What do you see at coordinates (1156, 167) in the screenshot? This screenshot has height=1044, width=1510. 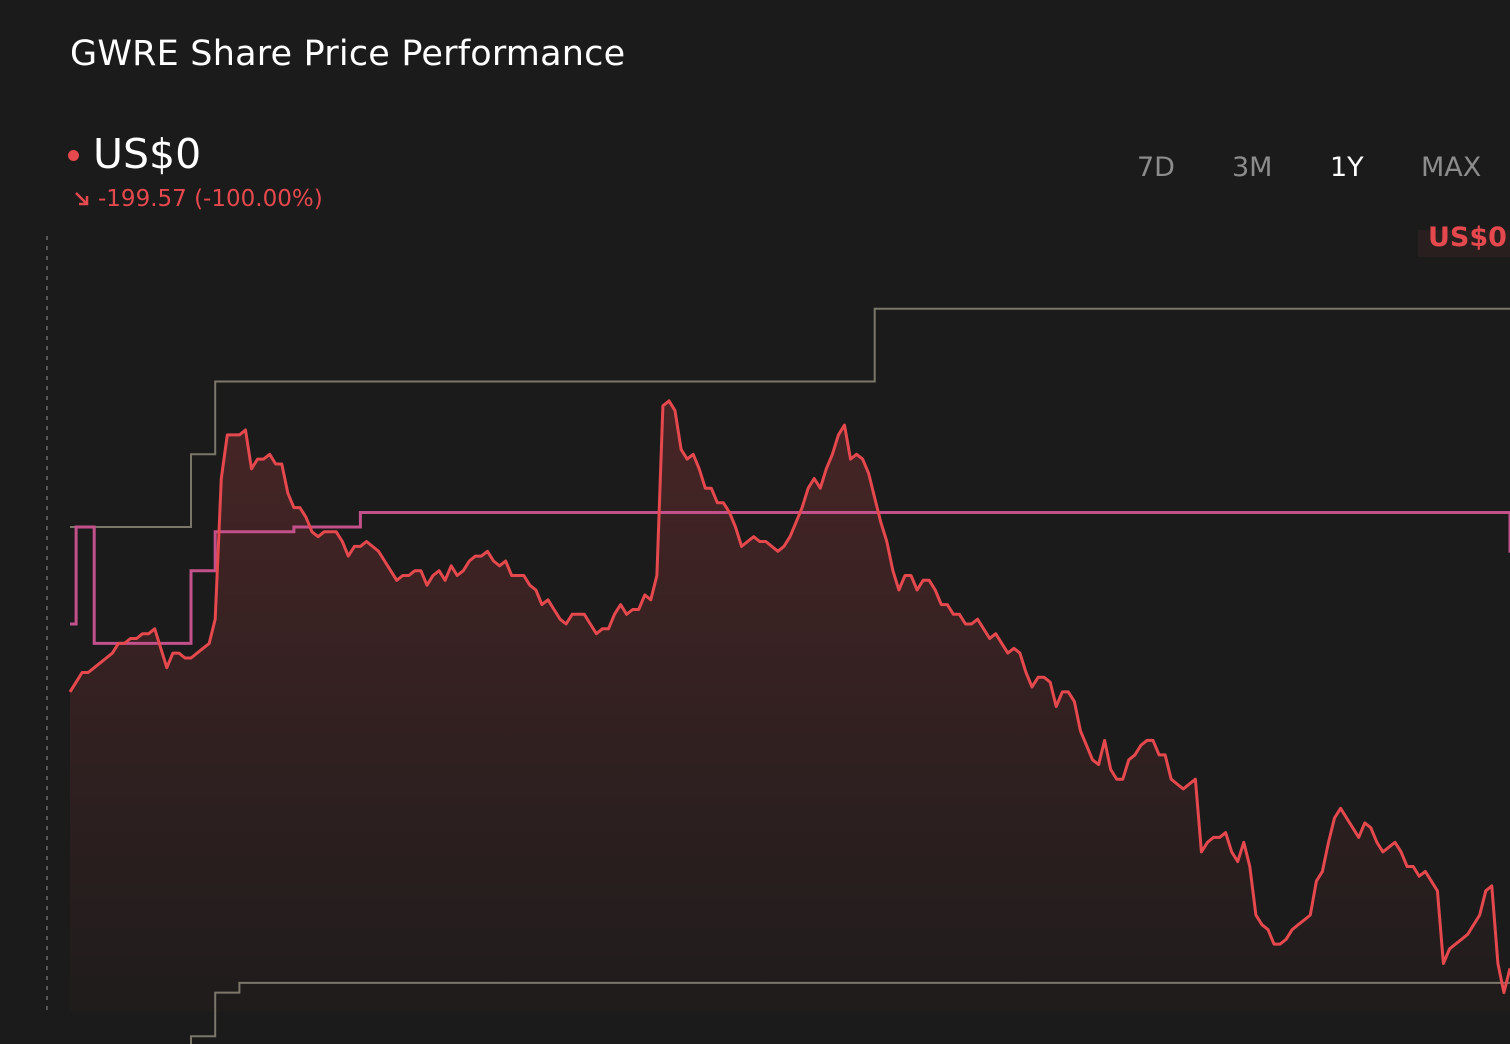 I see `tab-7d: 7D` at bounding box center [1156, 167].